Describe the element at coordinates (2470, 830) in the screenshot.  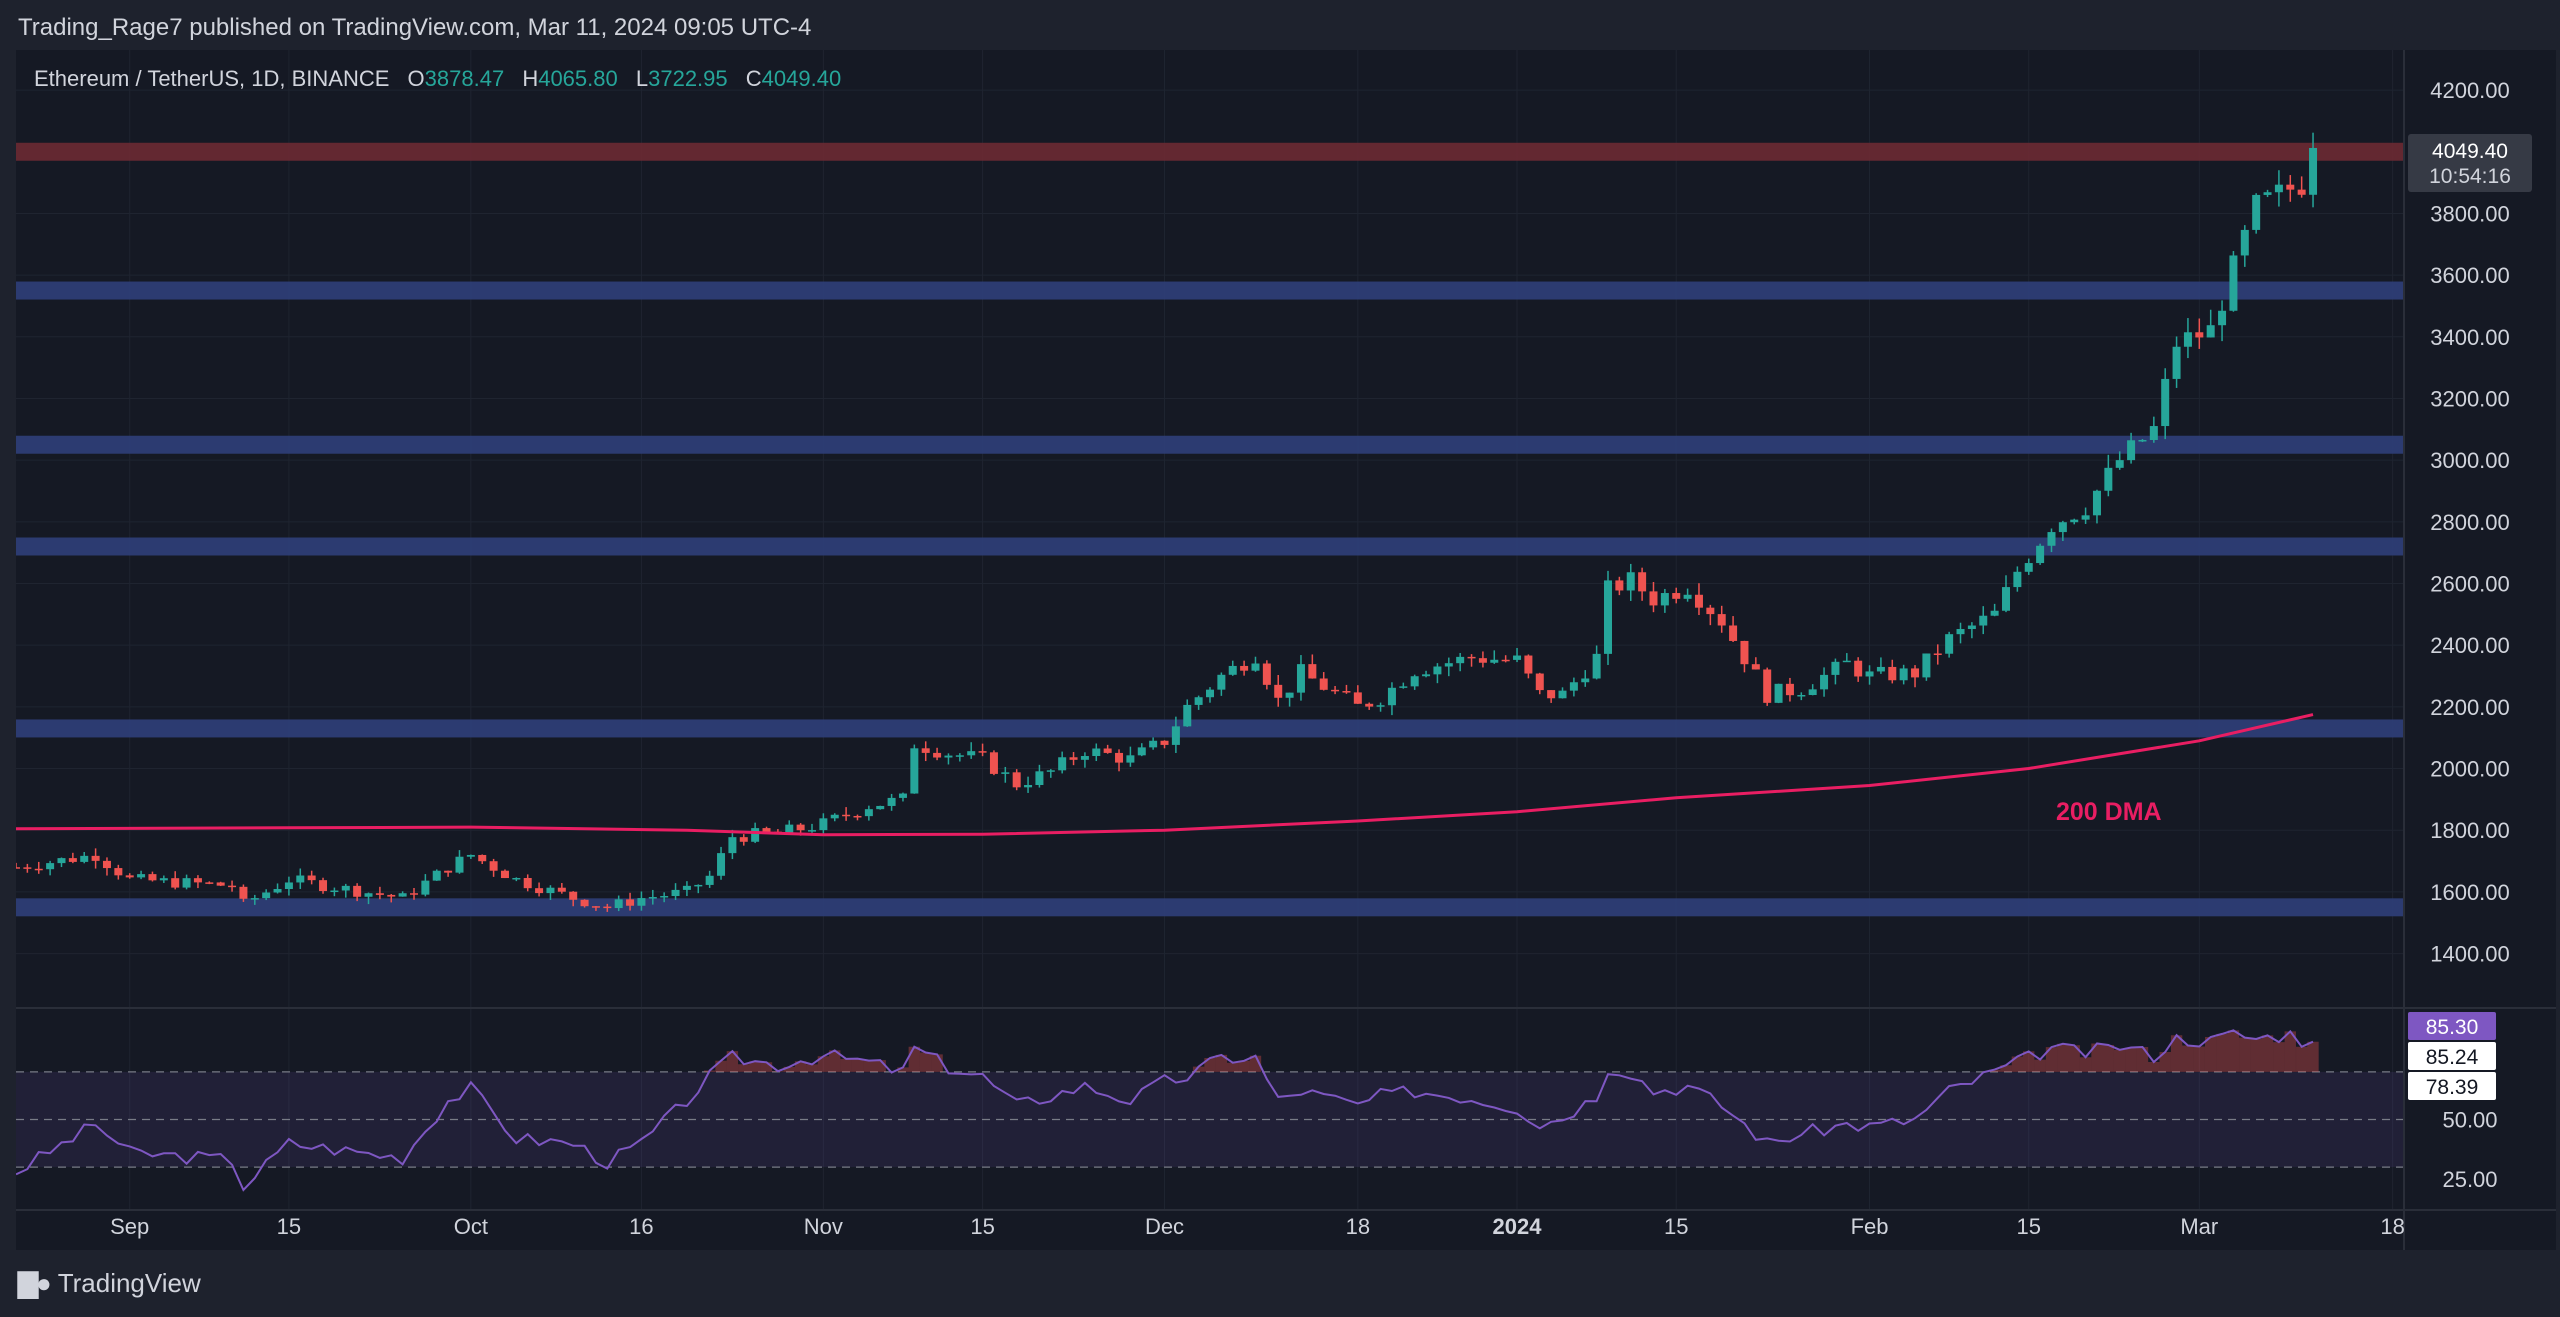
I see `price-tick-label: 1800.00` at that location.